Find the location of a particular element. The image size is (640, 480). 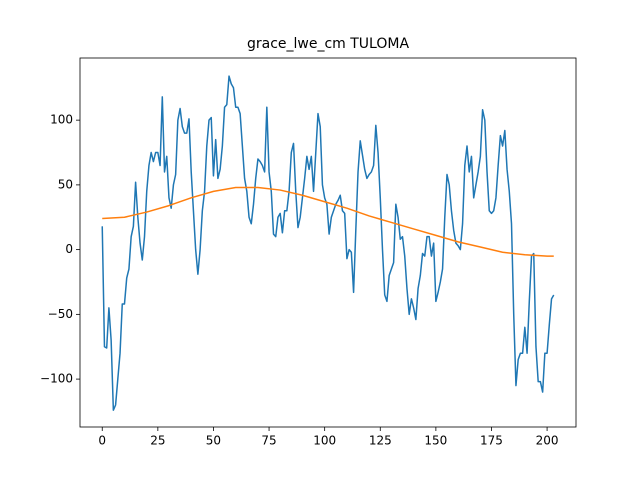

x-tick-label: 25 is located at coordinates (157, 441).